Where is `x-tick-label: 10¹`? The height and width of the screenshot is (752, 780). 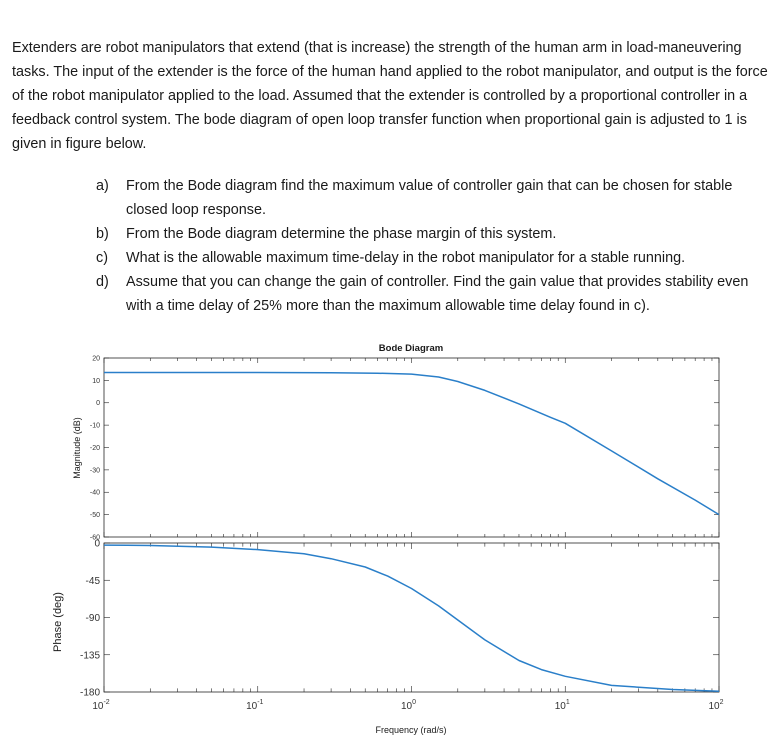
x-tick-label: 10¹ is located at coordinates (562, 705).